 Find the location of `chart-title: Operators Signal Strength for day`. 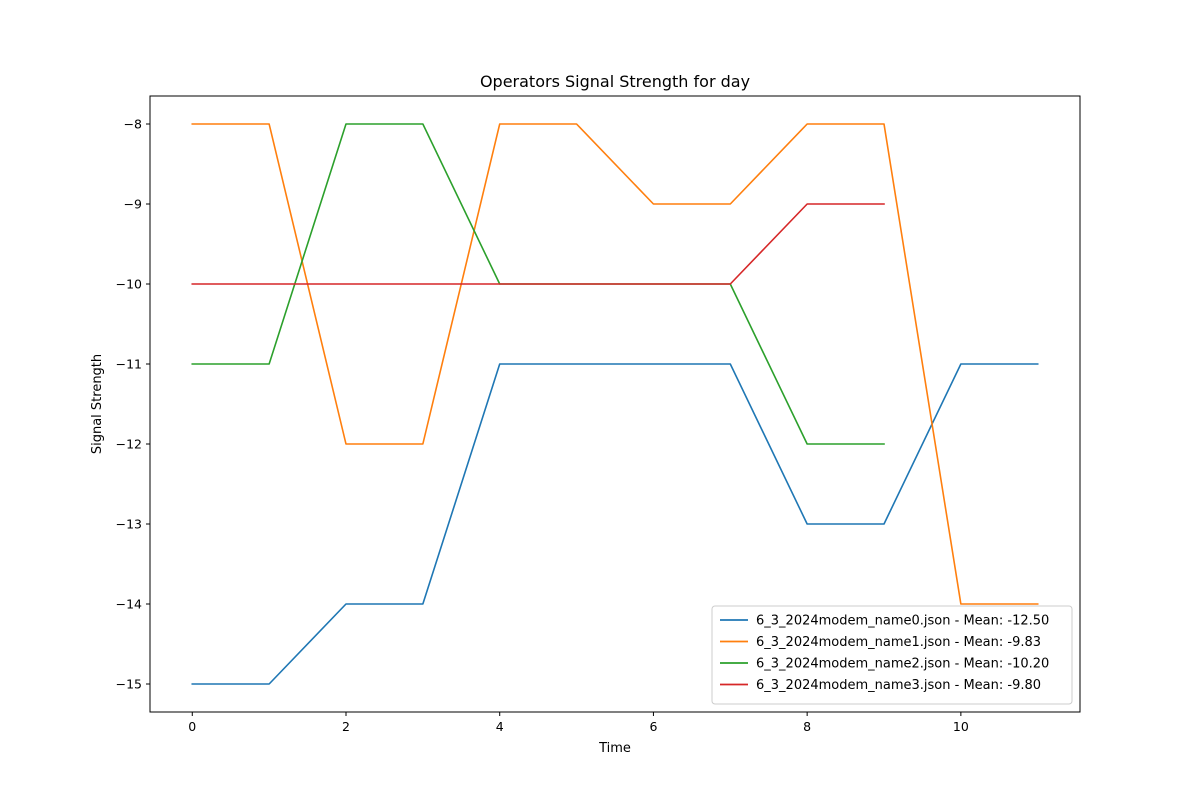

chart-title: Operators Signal Strength for day is located at coordinates (615, 81).